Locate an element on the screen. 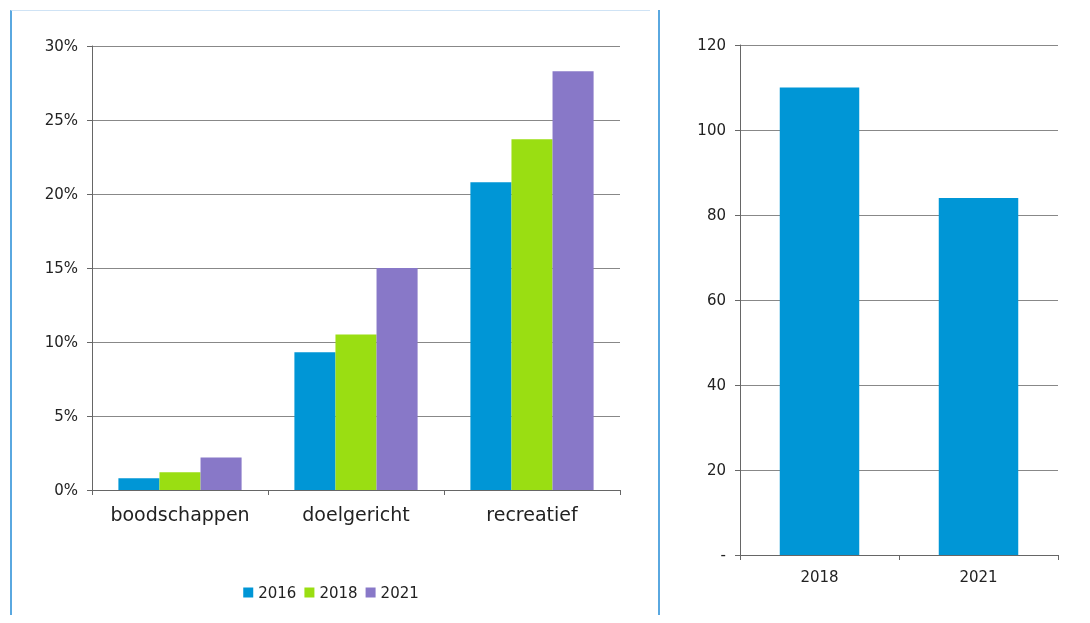 This screenshot has height=623, width=1090. y-tick-label: 120 is located at coordinates (711, 45).